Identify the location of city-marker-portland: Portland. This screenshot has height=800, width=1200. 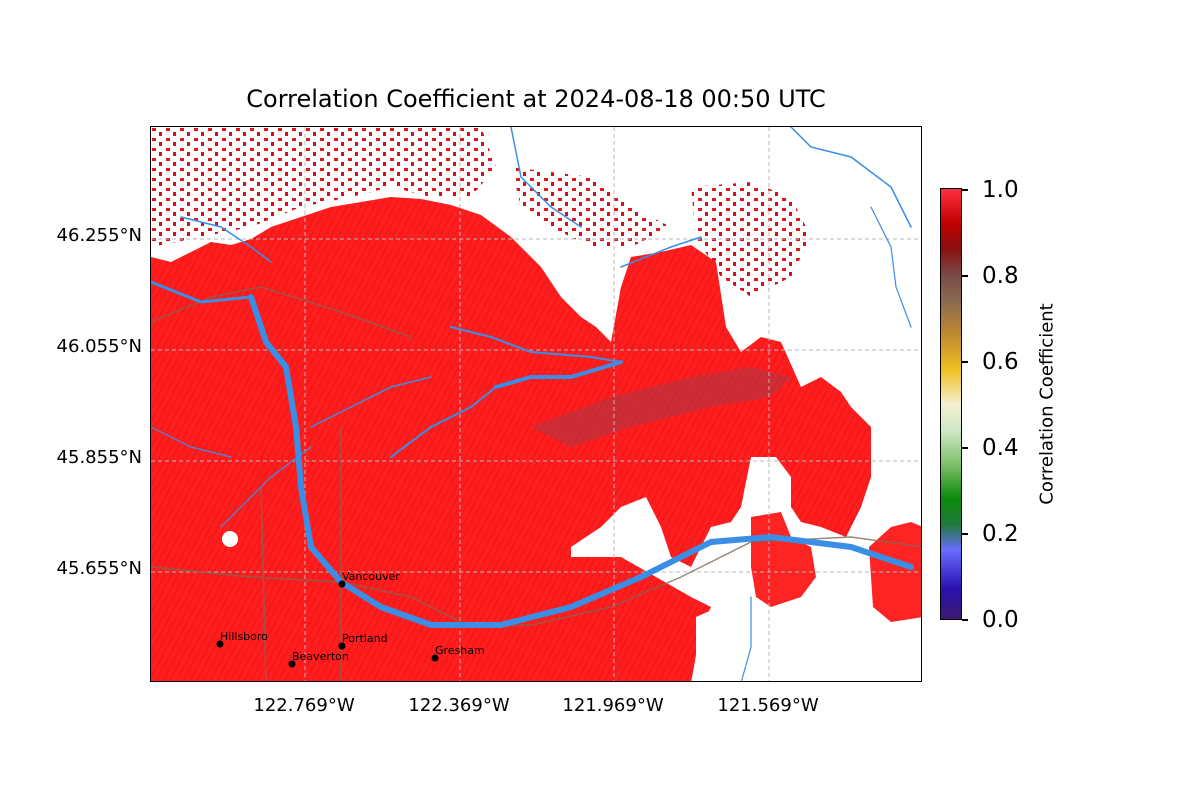
(363, 641).